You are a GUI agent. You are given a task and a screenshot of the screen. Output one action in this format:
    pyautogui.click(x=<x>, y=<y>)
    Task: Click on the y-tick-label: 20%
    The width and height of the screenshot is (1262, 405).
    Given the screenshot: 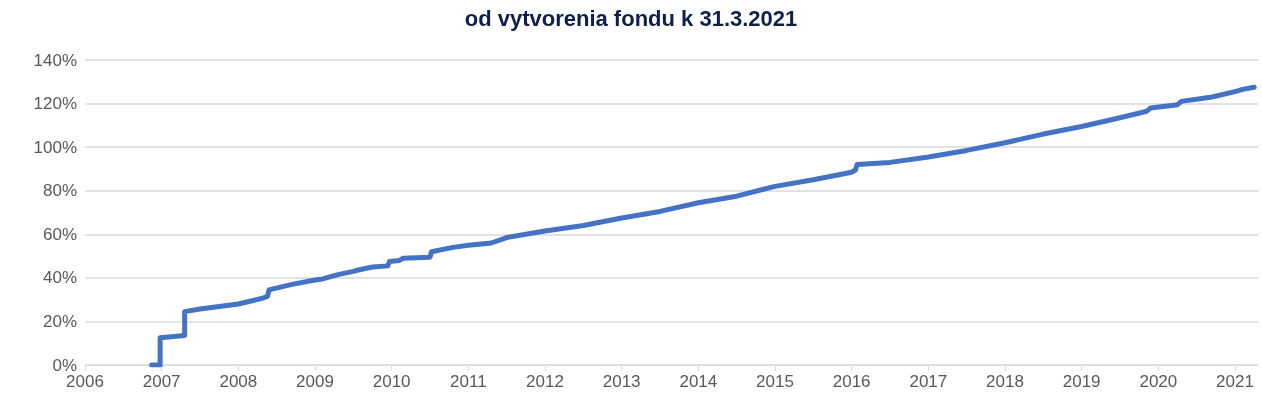 What is the action you would take?
    pyautogui.click(x=59, y=321)
    